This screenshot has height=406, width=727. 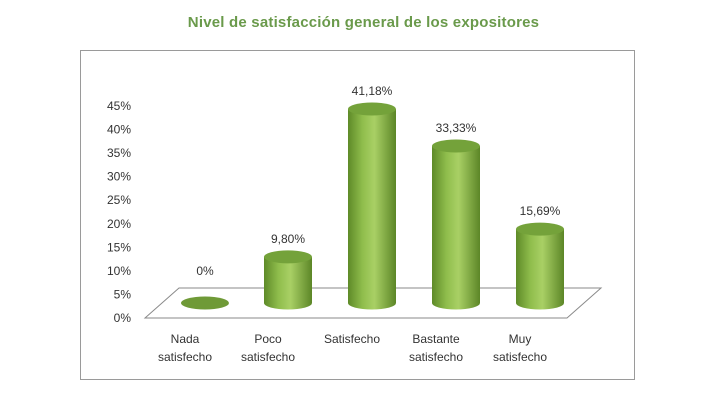 I want to click on data-label: 41,18%, so click(x=372, y=91).